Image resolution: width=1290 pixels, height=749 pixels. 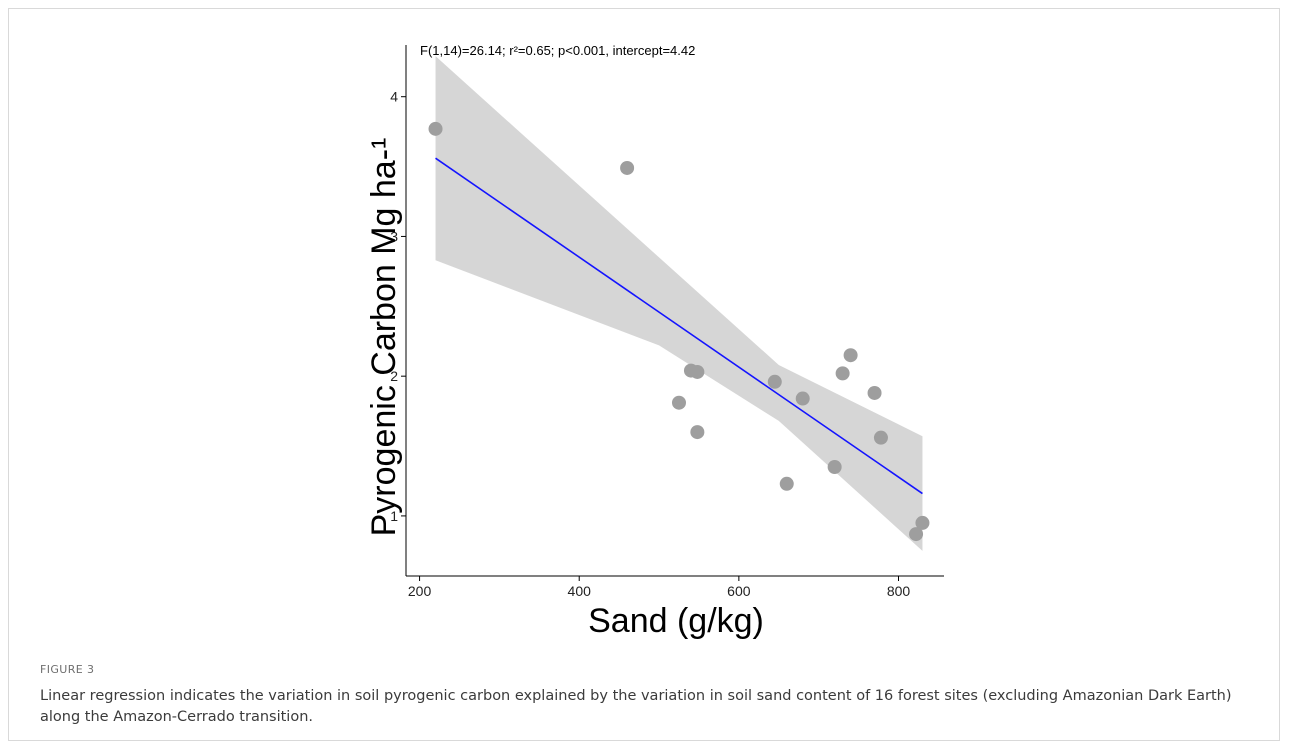 What do you see at coordinates (420, 591) in the screenshot?
I see `x-tick-label: 200` at bounding box center [420, 591].